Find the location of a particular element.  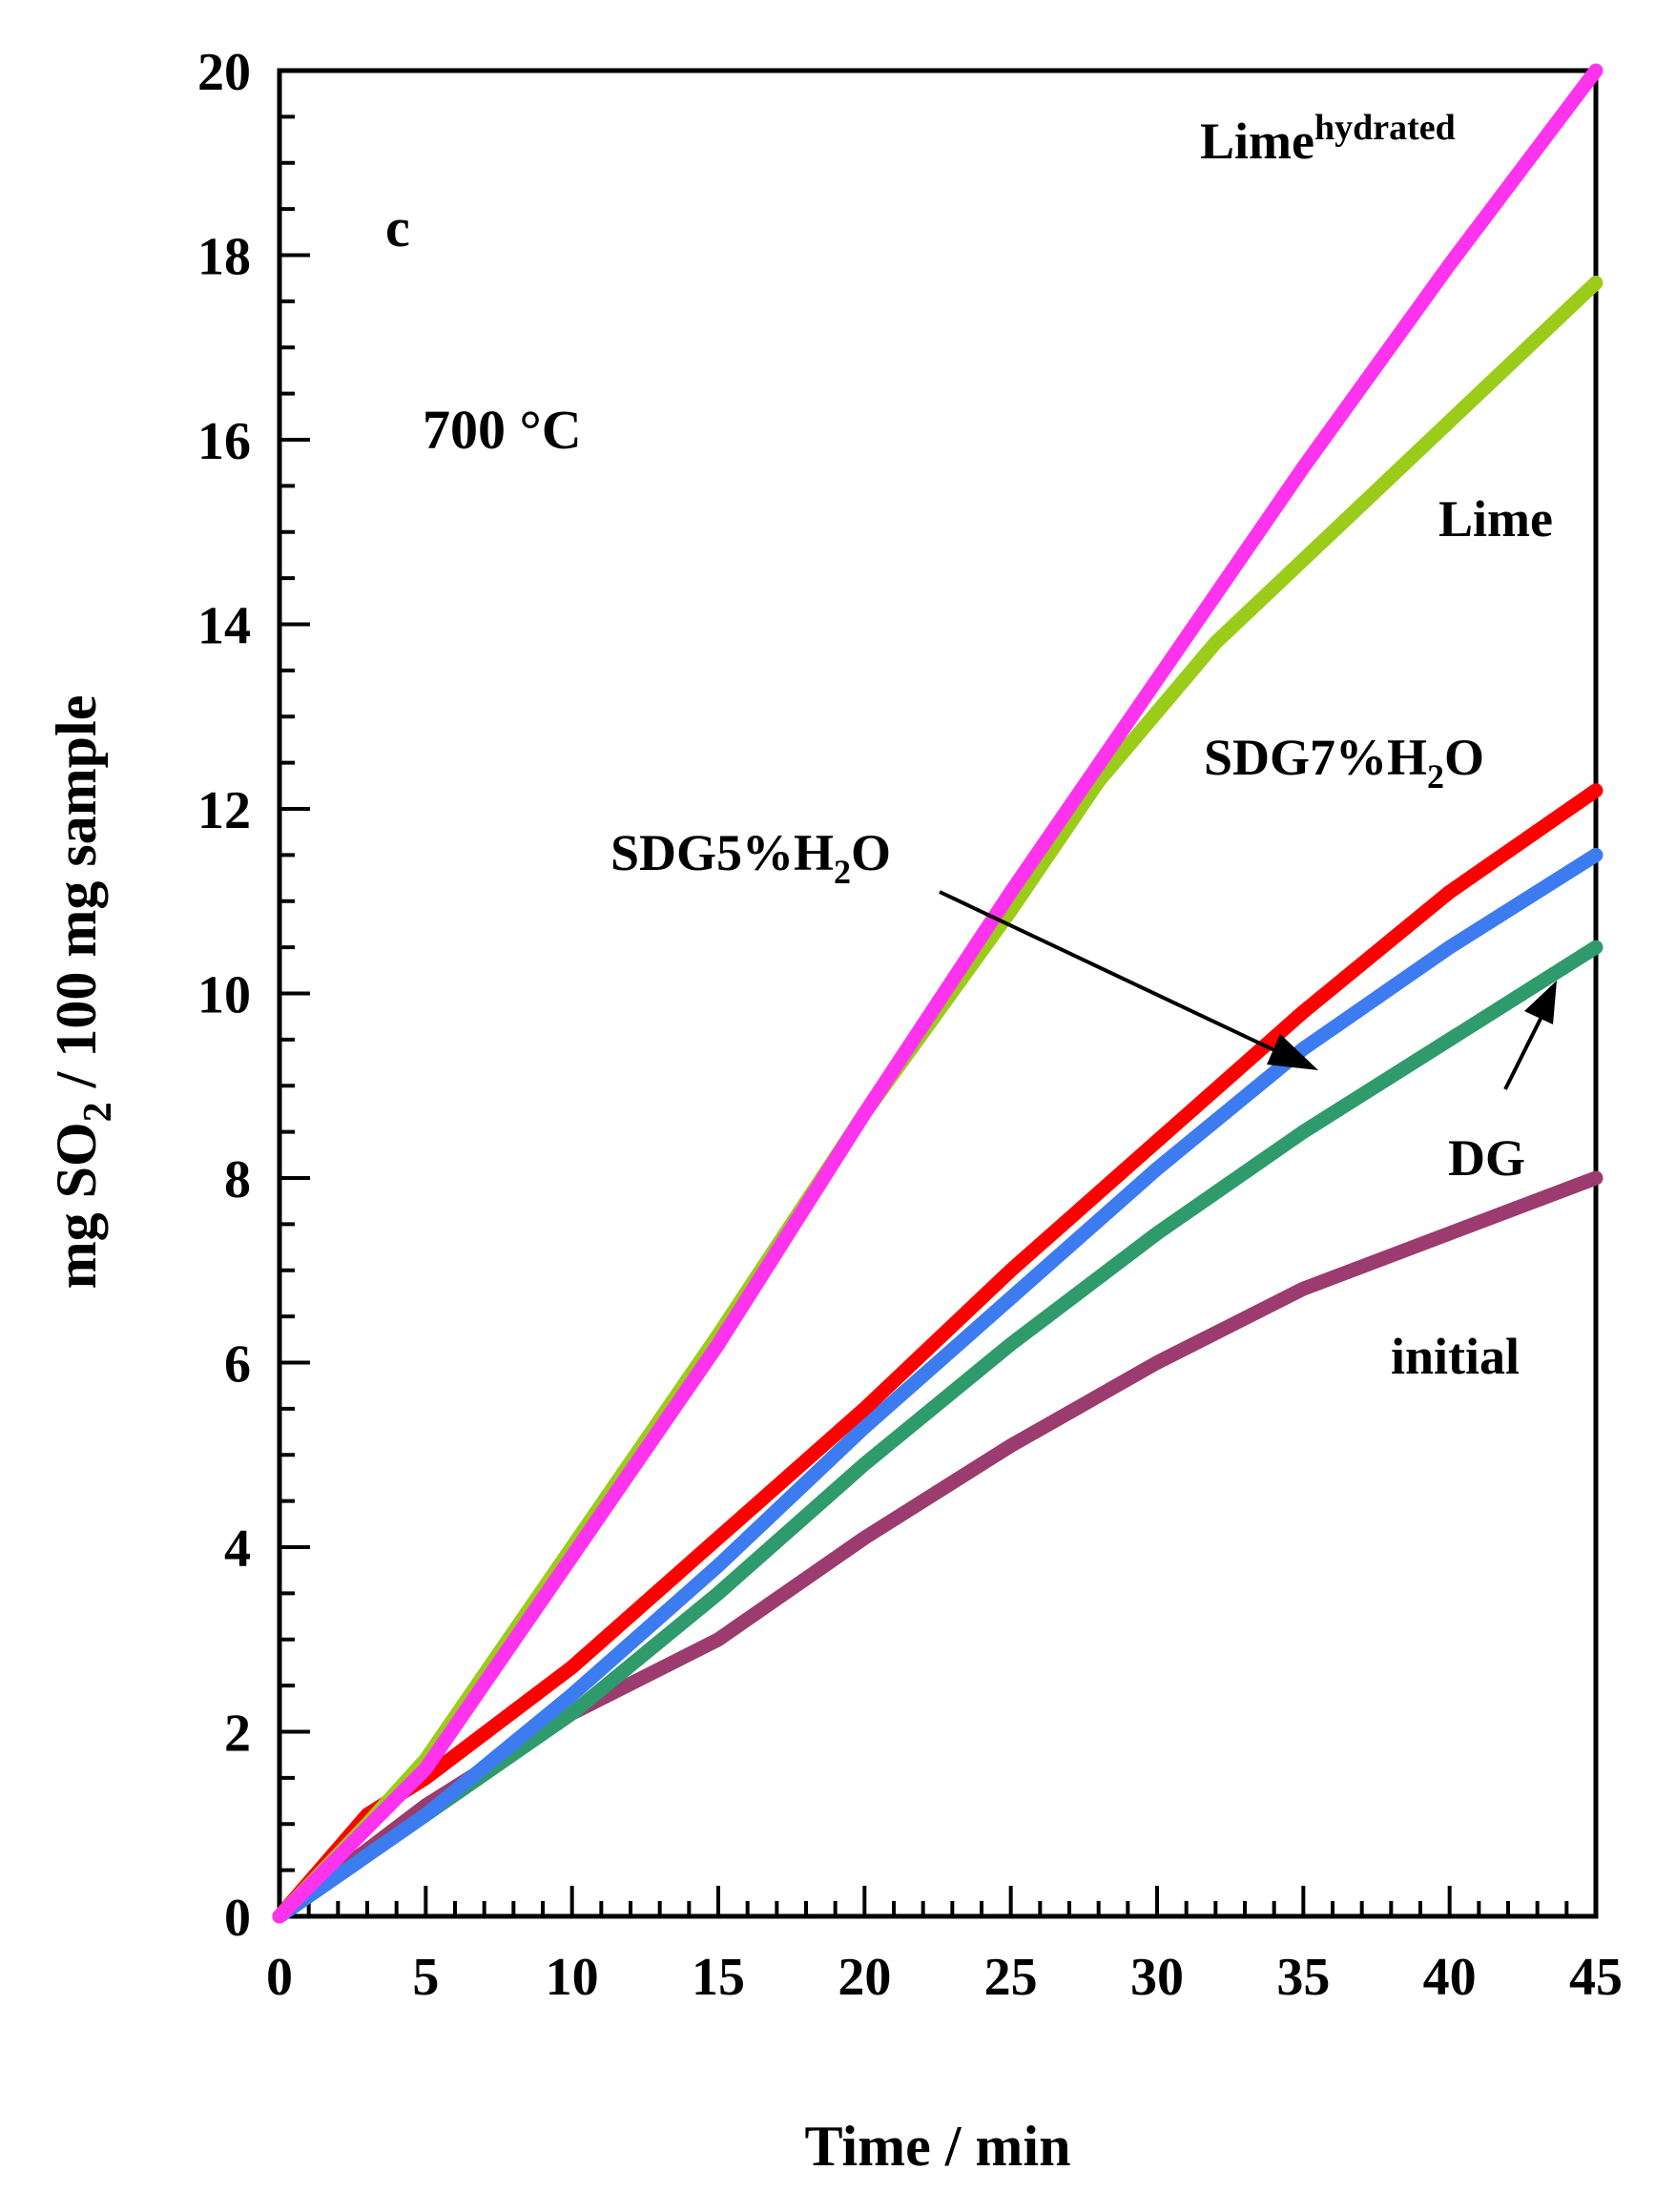

x-tick-label: 40 is located at coordinates (1450, 1977).